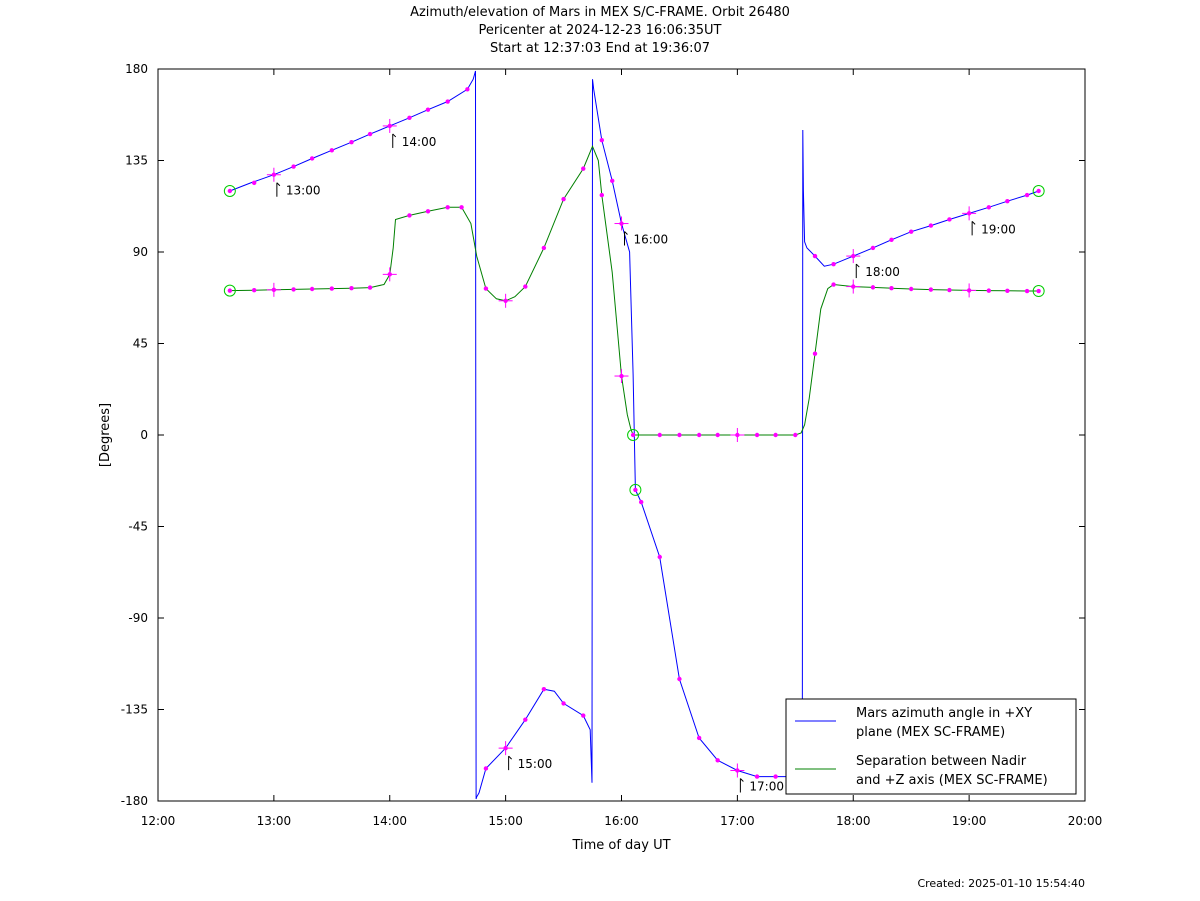 The width and height of the screenshot is (1200, 901). I want to click on x-tick-label: 16:00, so click(621, 821).